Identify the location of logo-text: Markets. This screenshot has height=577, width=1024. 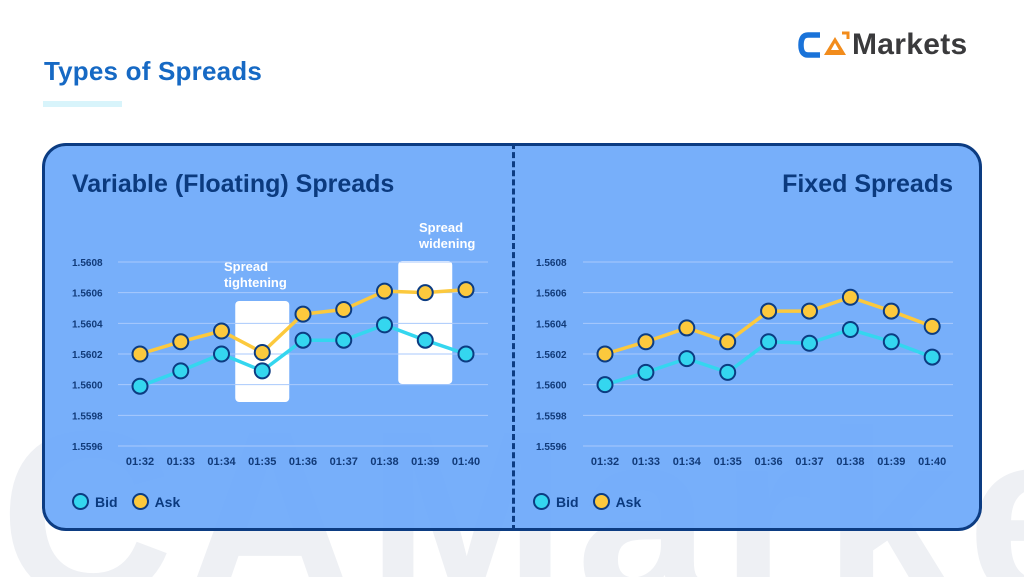
(910, 44).